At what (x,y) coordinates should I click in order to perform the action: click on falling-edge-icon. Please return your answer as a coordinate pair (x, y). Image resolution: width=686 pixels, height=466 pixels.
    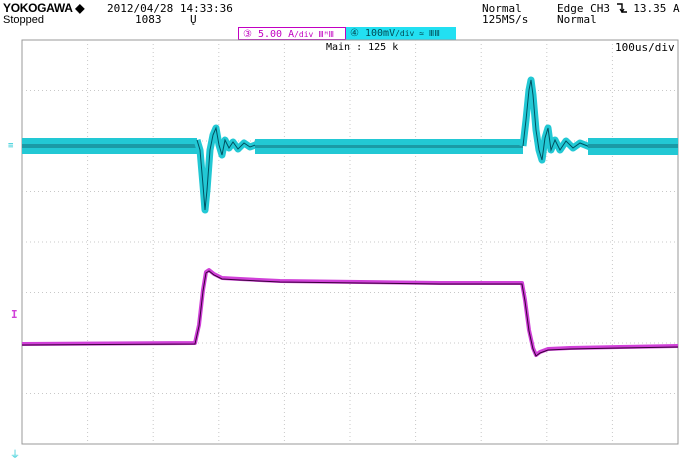
    Looking at the image, I should click on (625, 8).